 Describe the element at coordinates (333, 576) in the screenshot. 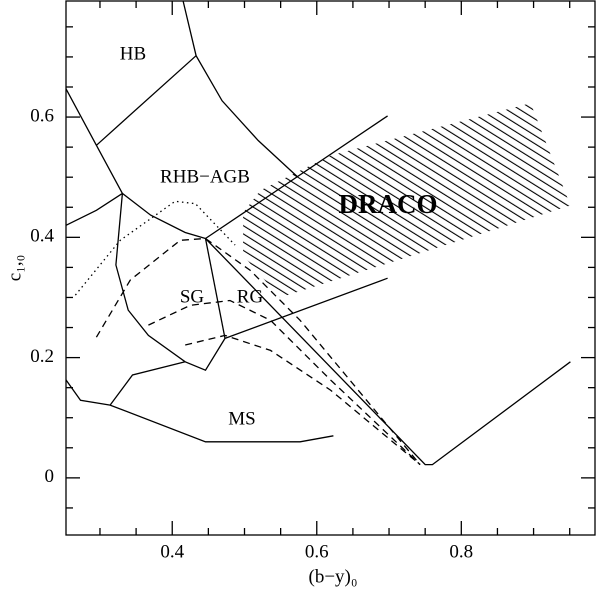

I see `x-axis-label: (b−y)₀` at that location.